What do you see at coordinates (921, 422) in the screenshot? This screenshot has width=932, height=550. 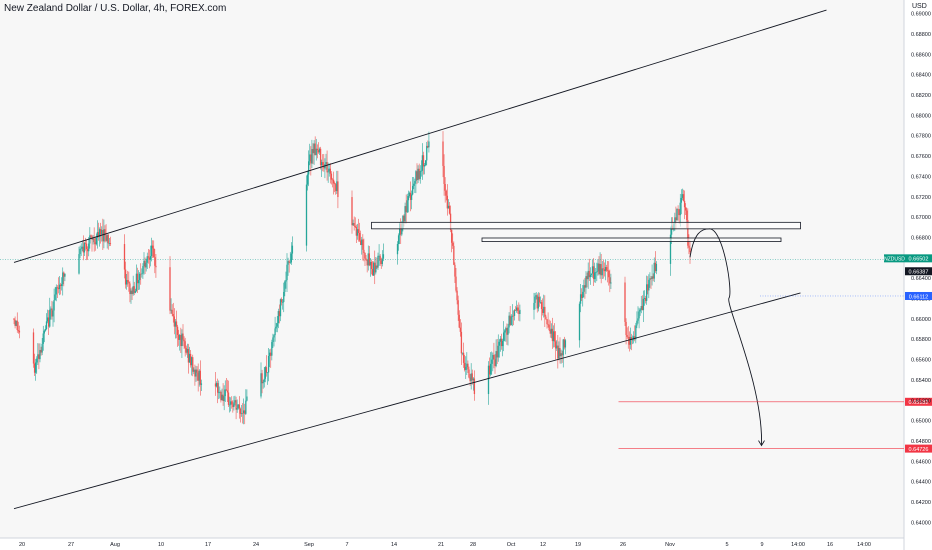 I see `price-tick-label: 0.65000` at bounding box center [921, 422].